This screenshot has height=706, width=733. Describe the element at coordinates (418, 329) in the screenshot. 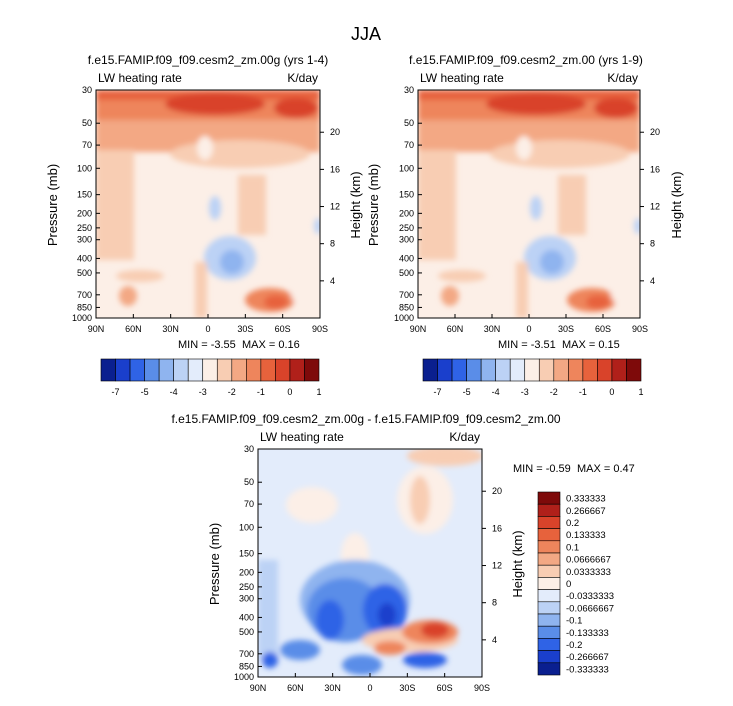

I see `panel-b-xtick-label: 90N` at that location.